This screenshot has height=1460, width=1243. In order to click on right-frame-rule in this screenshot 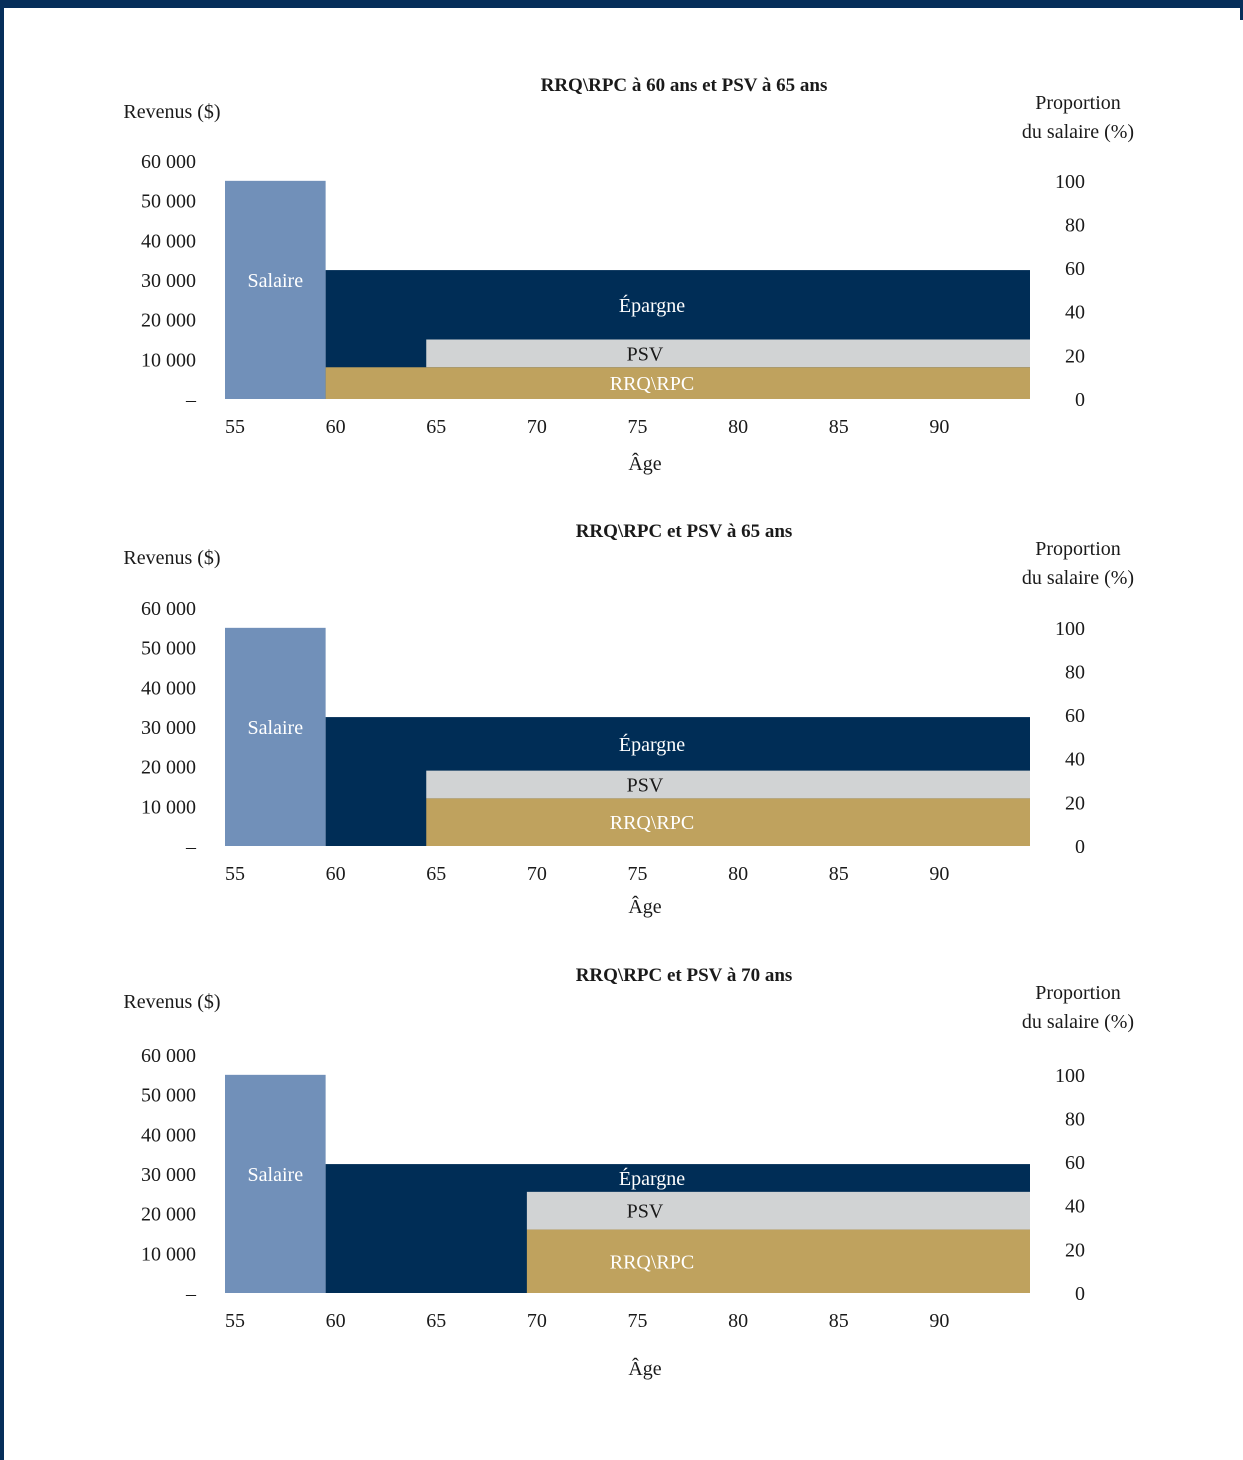, I will do `click(1241, 10)`.